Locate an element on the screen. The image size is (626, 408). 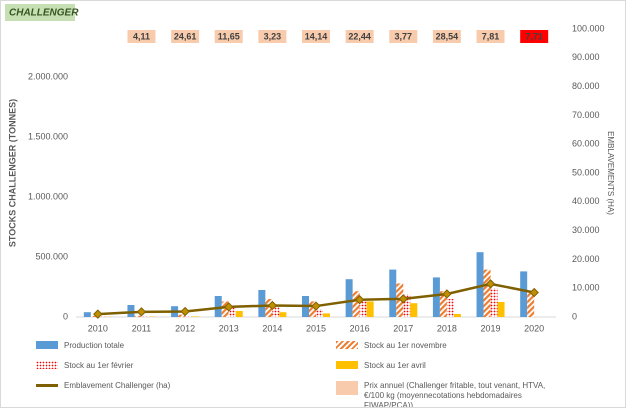
y2-tick-label: 20.000 is located at coordinates (586, 259).